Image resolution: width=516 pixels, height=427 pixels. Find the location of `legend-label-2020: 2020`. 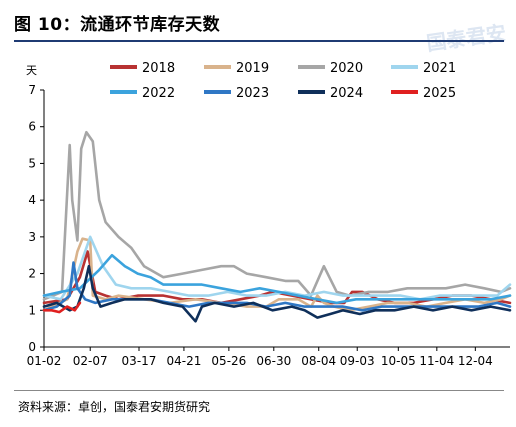

legend-label-2020: 2020 is located at coordinates (346, 68).